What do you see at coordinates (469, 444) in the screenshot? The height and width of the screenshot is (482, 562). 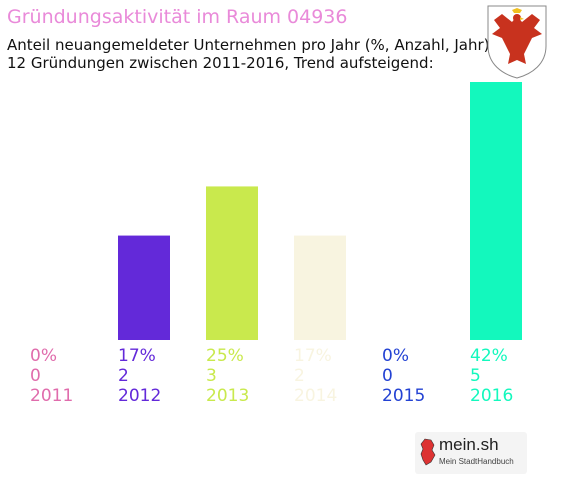 I see `logo-wordmark: mein.sh` at bounding box center [469, 444].